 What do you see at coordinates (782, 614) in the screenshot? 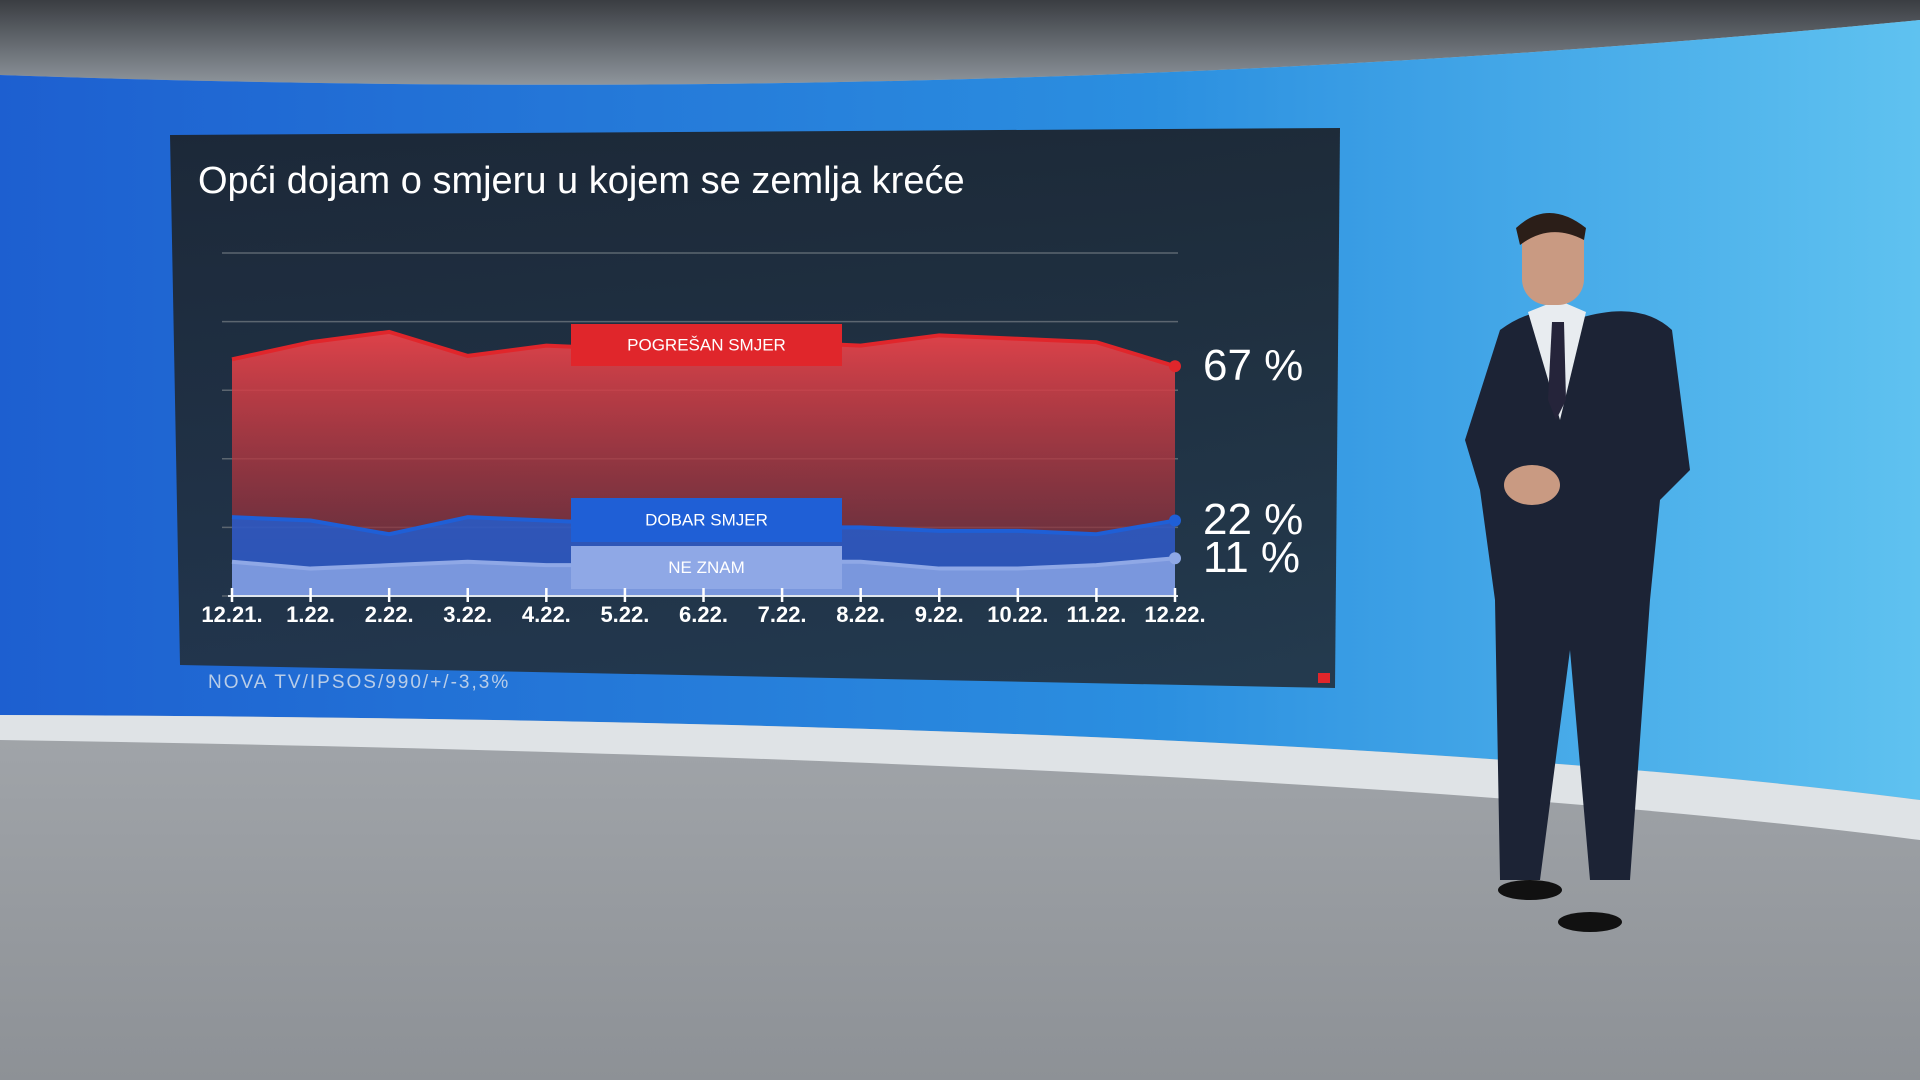
I see `x-tick-label: 7.22.` at bounding box center [782, 614].